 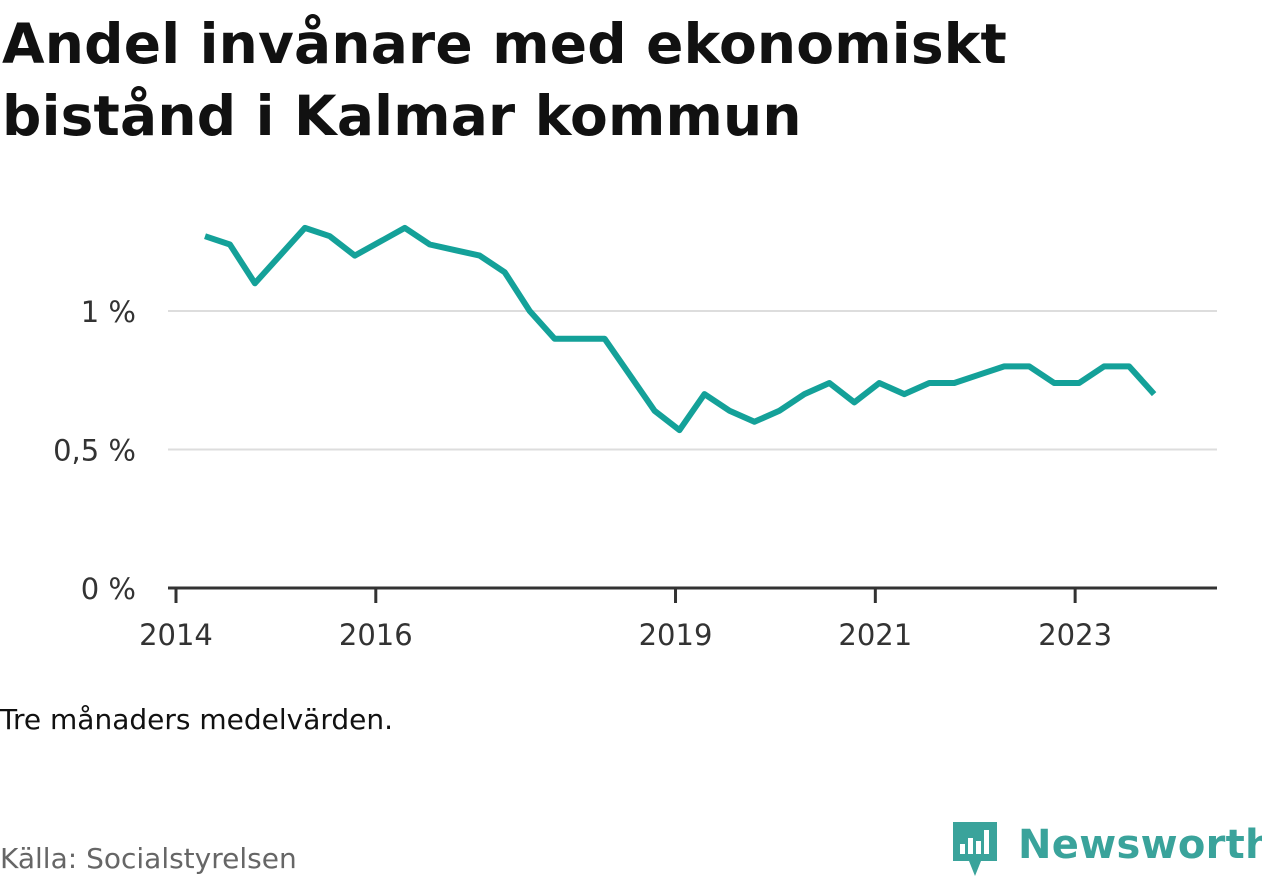 What do you see at coordinates (625, 620) in the screenshot?
I see `x-axis-ticks: 2014 2016 2019 2021 2023` at bounding box center [625, 620].